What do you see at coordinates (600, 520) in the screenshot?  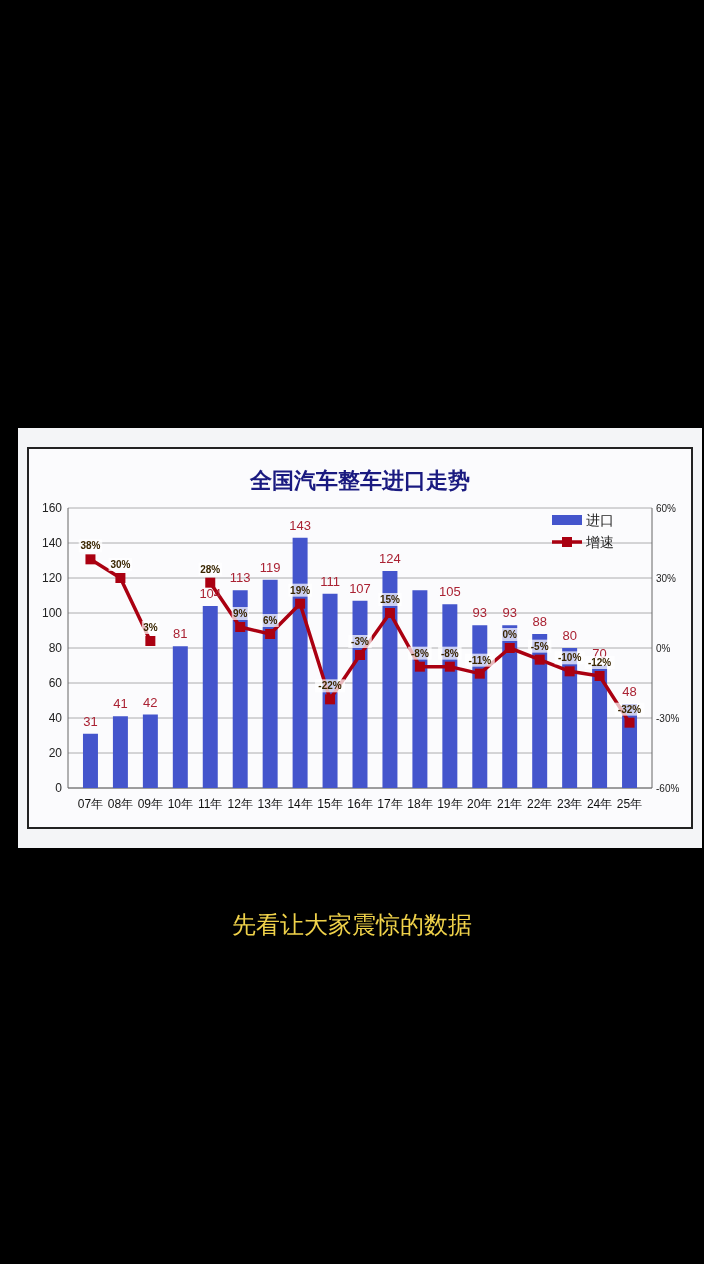 I see `legend-label: 进口` at bounding box center [600, 520].